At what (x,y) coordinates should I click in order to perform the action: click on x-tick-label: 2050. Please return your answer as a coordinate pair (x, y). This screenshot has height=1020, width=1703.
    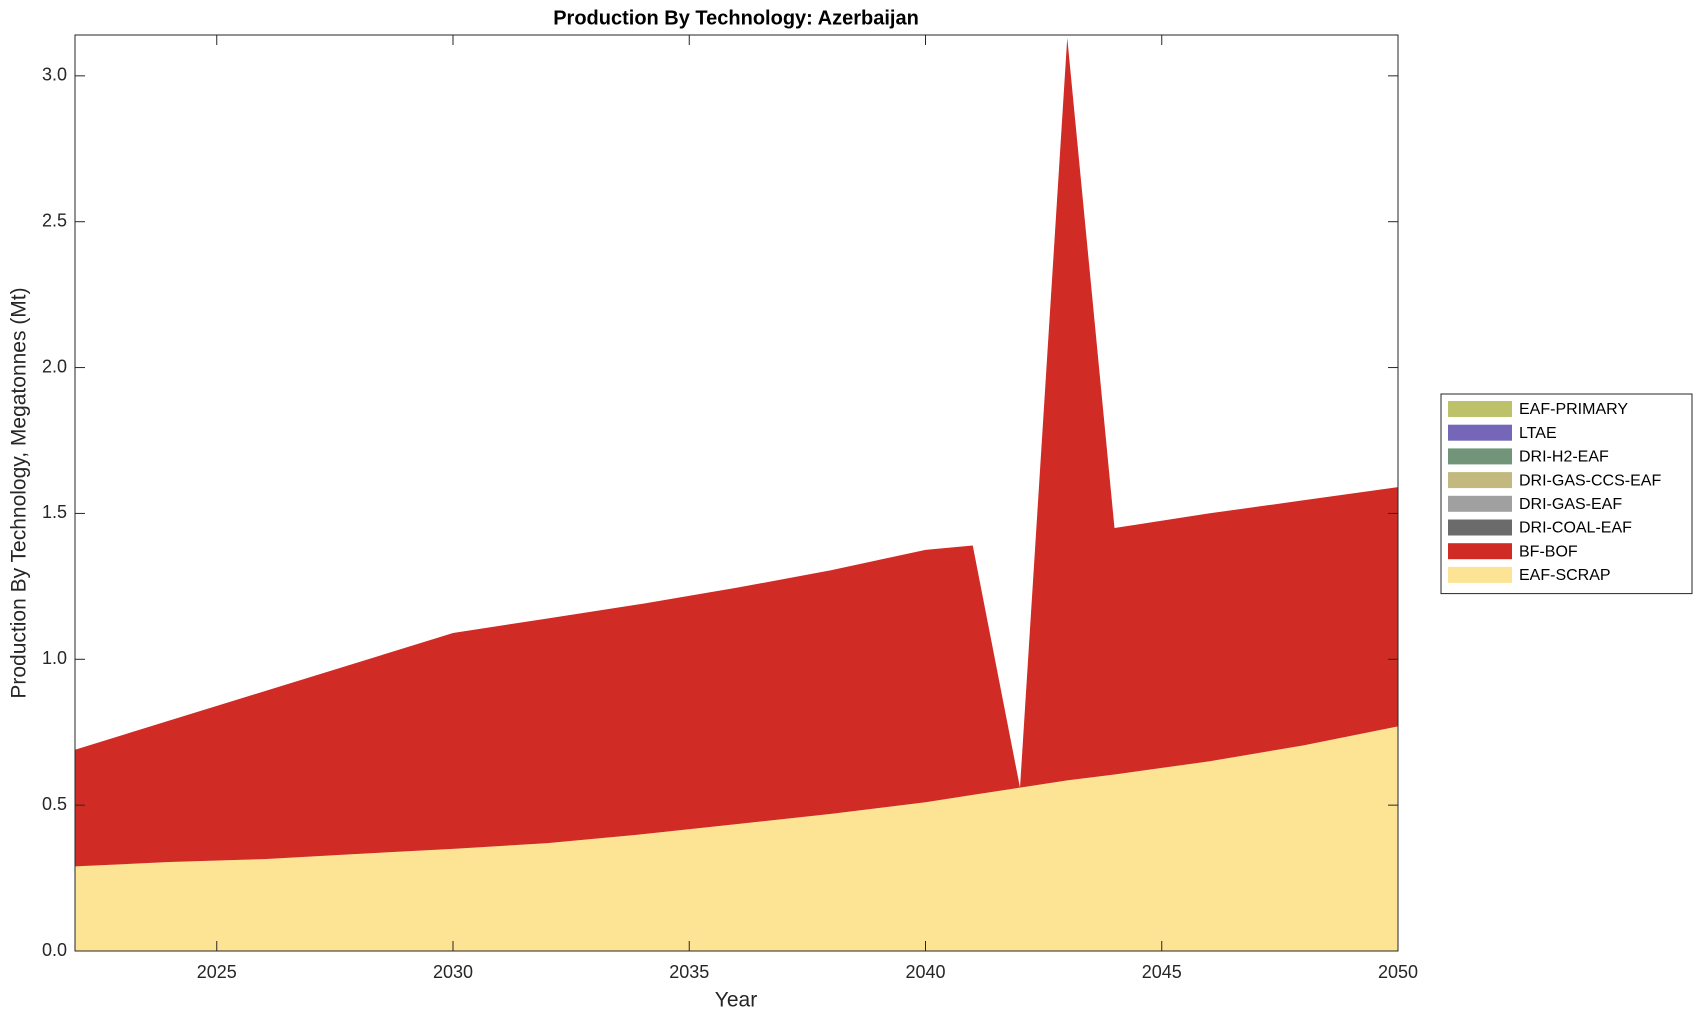
    Looking at the image, I should click on (1398, 972).